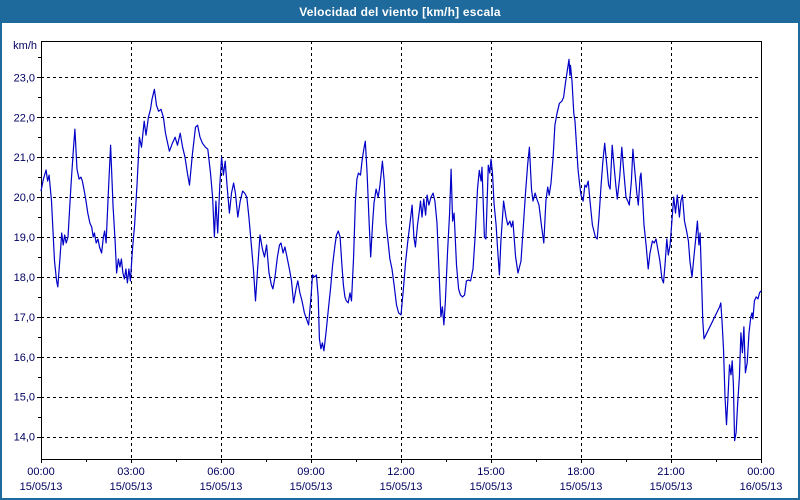 The image size is (800, 500). Describe the element at coordinates (221, 472) in the screenshot. I see `svg-text: 06:00` at that location.